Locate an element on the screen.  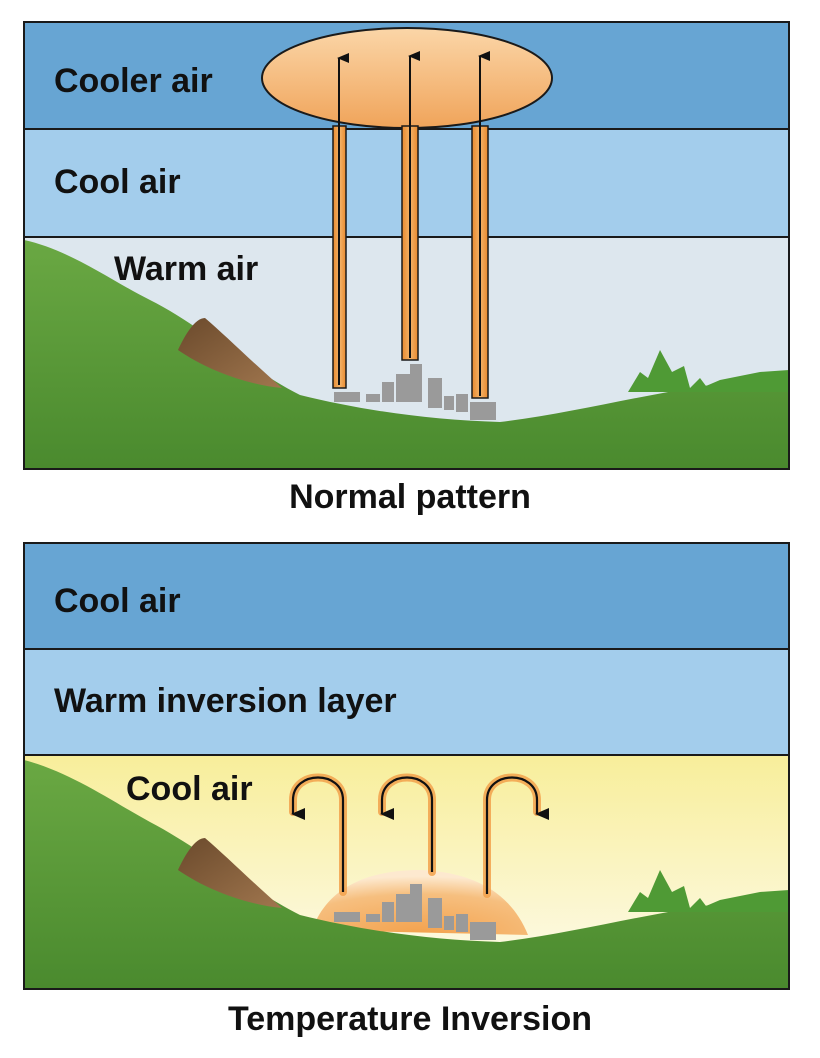
rising-air-arrows is located at coordinates (413, 223).